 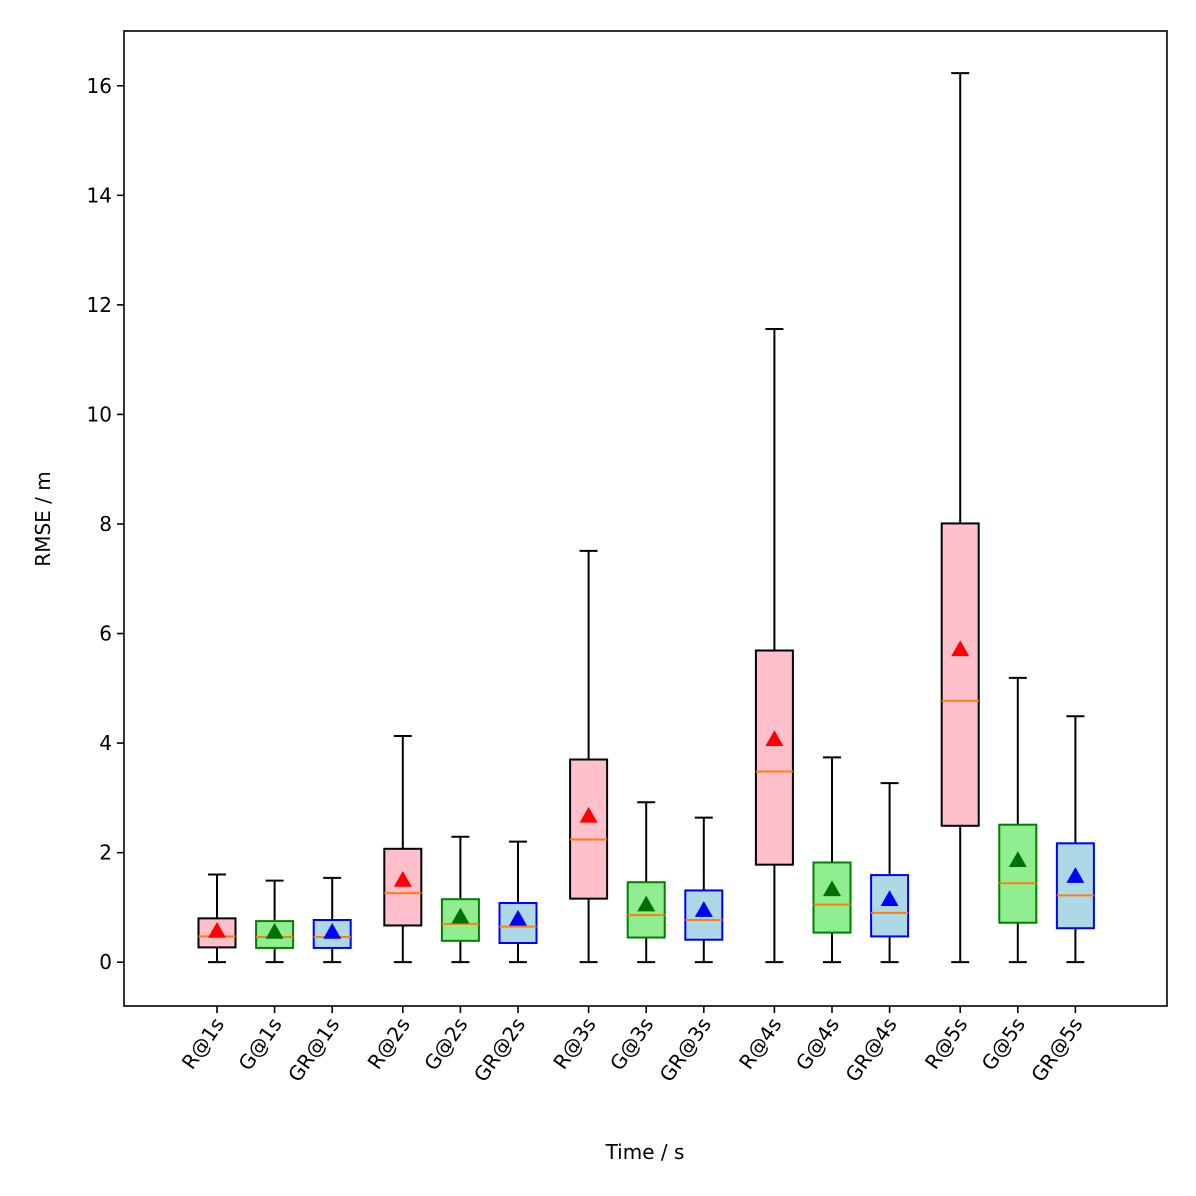 I want to click on box-r-at-5s, so click(x=960, y=518).